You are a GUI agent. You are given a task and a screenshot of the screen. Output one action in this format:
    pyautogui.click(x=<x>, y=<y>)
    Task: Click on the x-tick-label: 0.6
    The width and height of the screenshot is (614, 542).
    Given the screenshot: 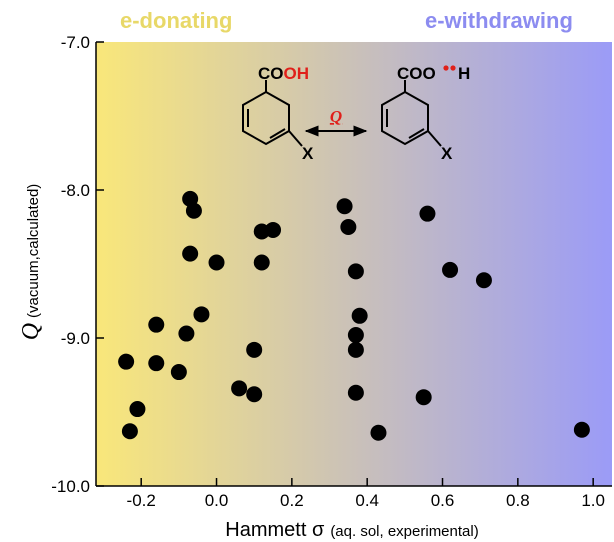 What is the action you would take?
    pyautogui.click(x=443, y=500)
    